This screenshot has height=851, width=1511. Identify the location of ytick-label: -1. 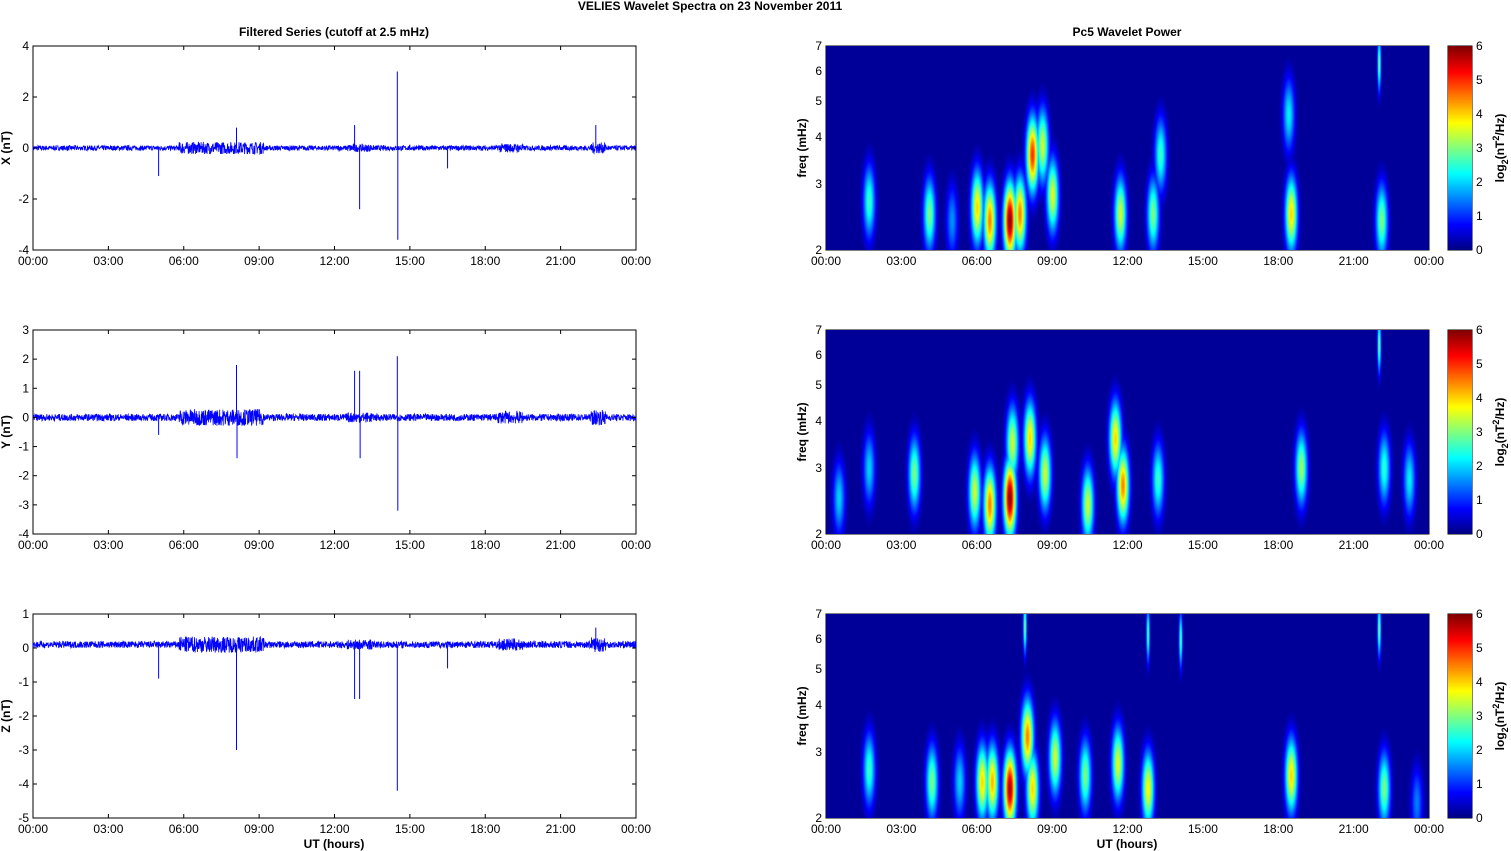
(23, 682).